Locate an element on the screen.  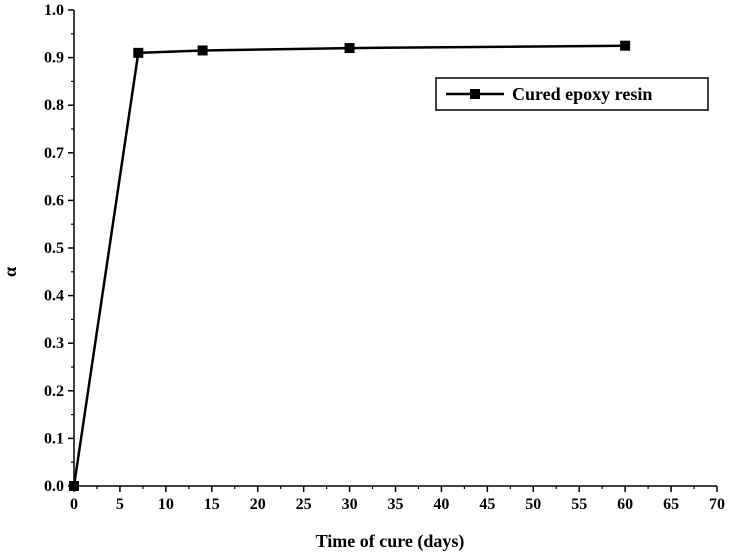
y-tick-label: 0.0 is located at coordinates (54, 486).